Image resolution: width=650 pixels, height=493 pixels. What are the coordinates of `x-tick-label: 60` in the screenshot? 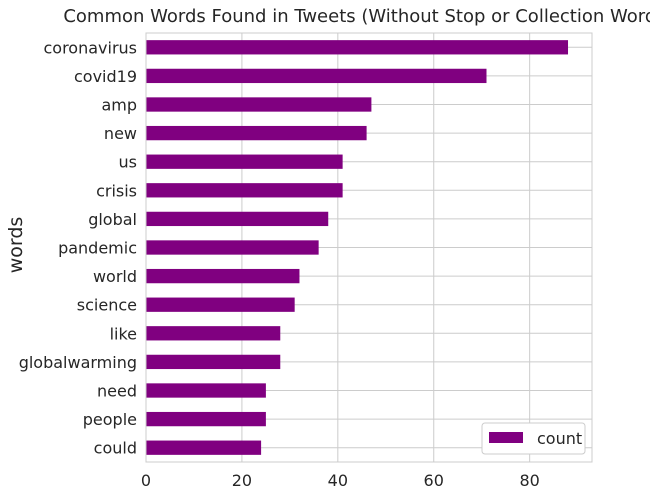 It's located at (434, 480).